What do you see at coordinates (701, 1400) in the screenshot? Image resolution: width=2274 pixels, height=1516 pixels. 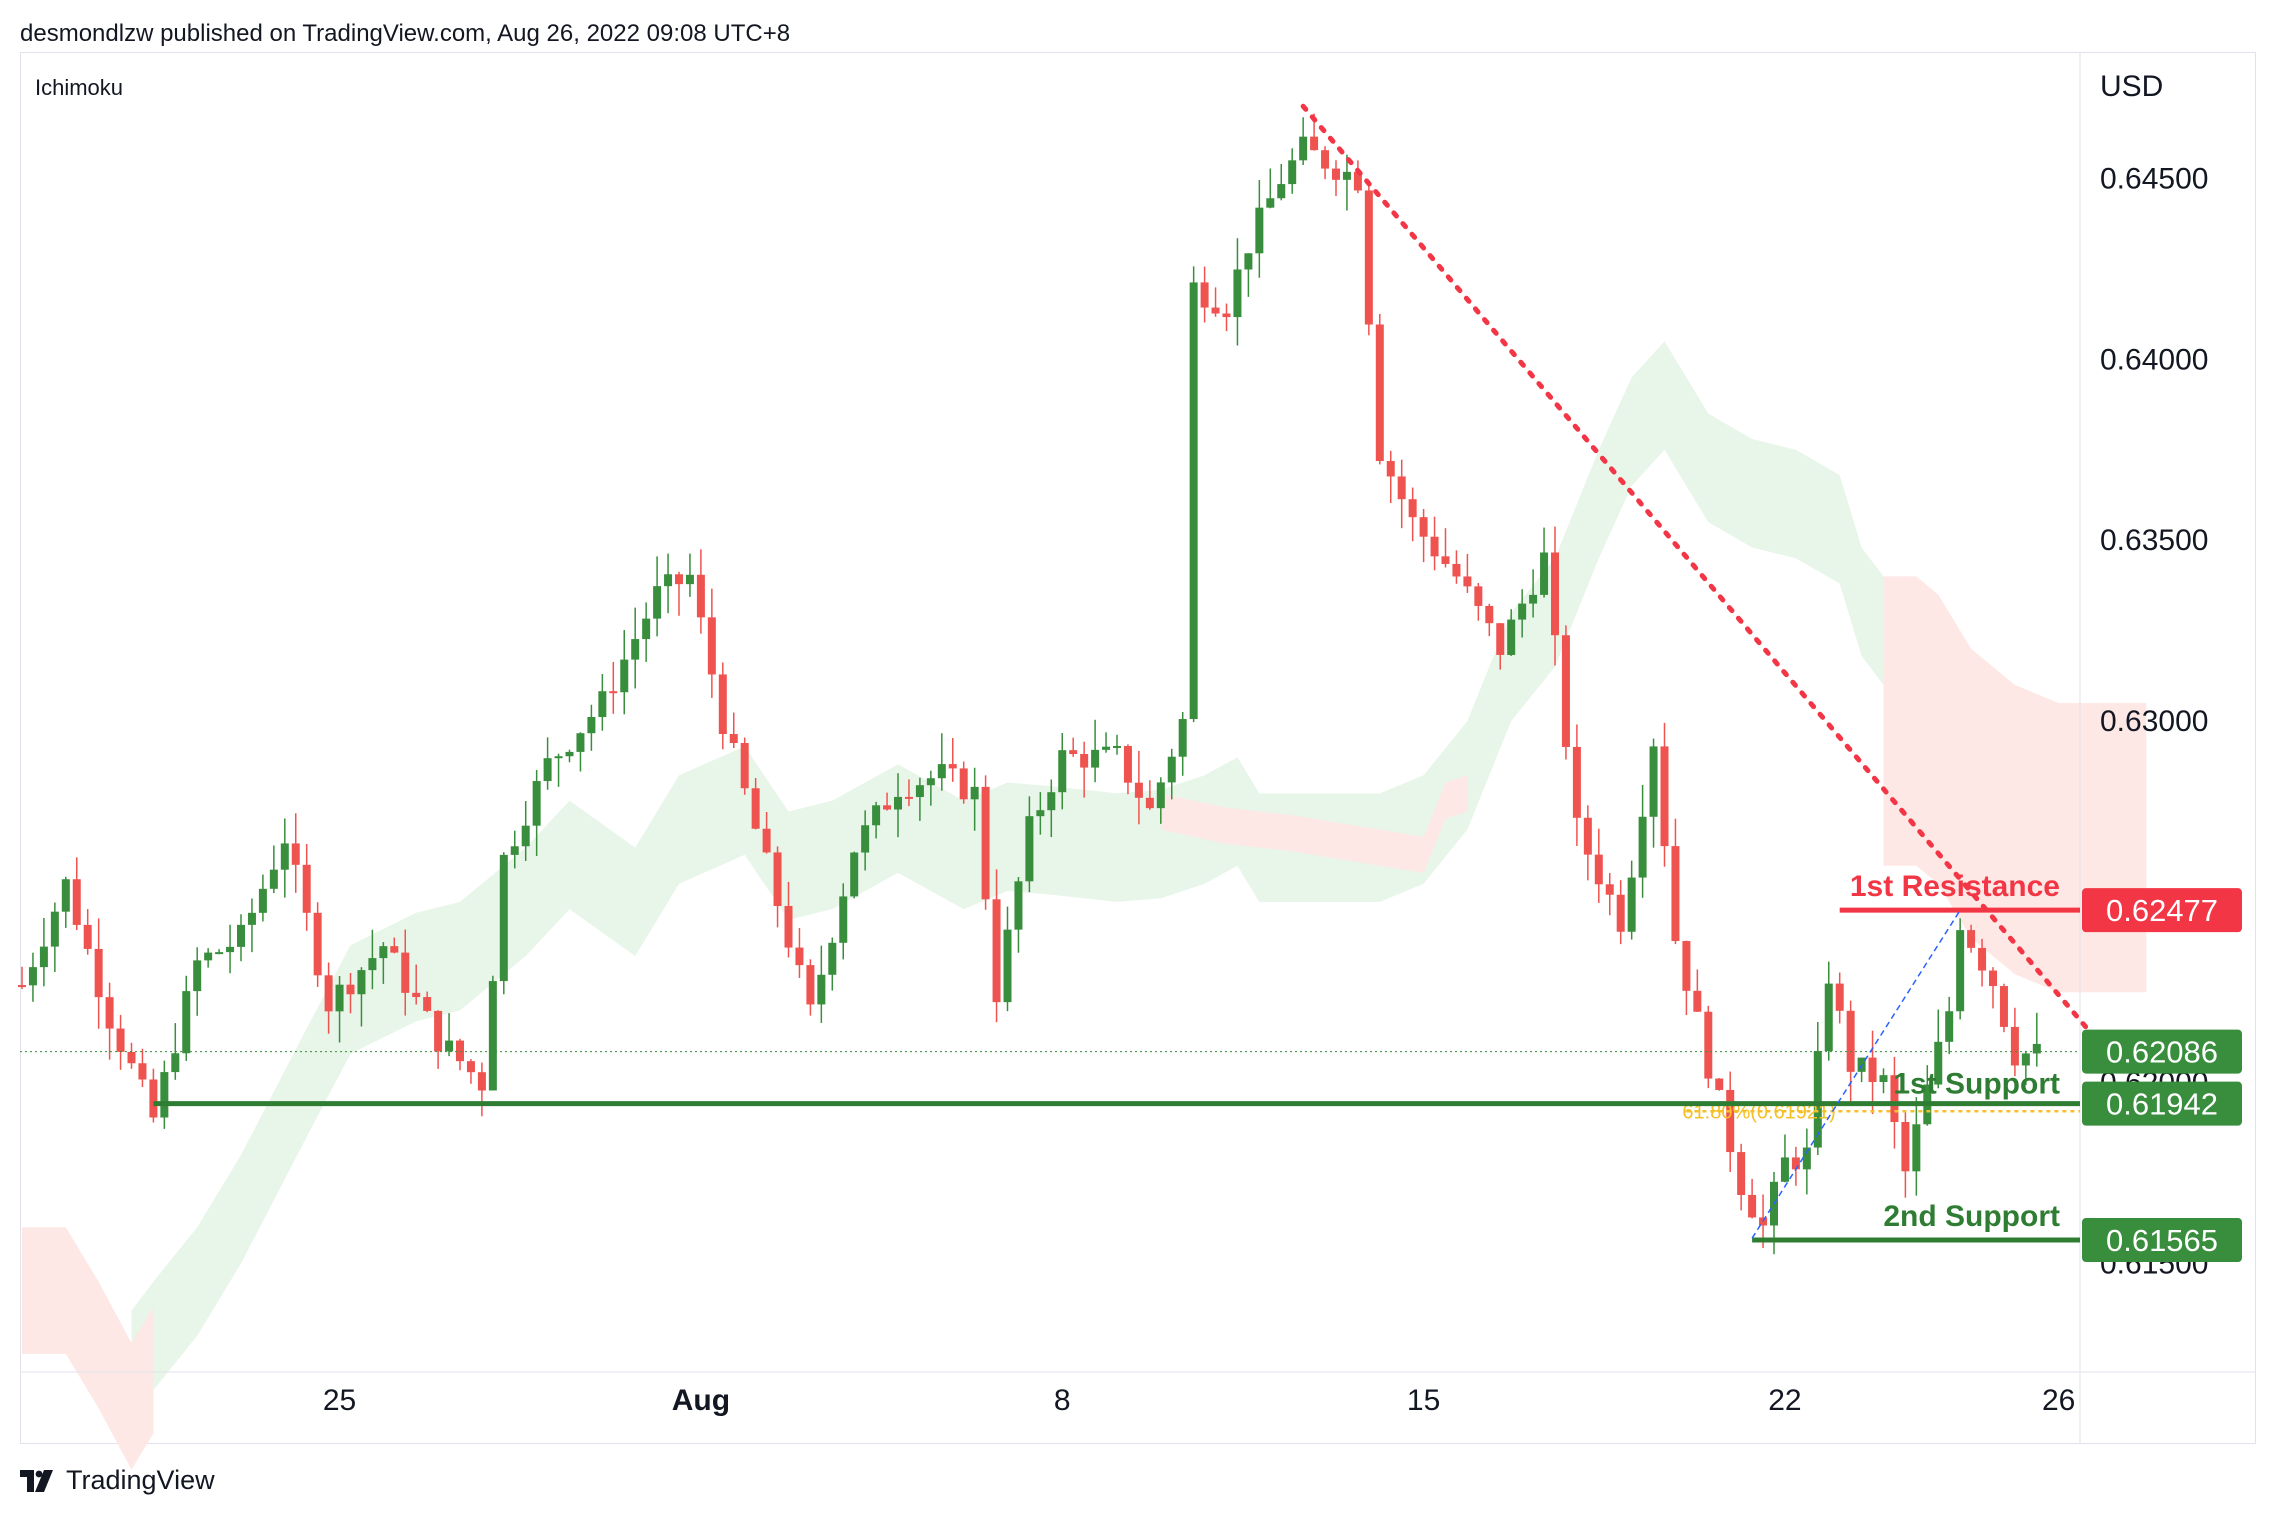 I see `x-tick-label: Aug` at bounding box center [701, 1400].